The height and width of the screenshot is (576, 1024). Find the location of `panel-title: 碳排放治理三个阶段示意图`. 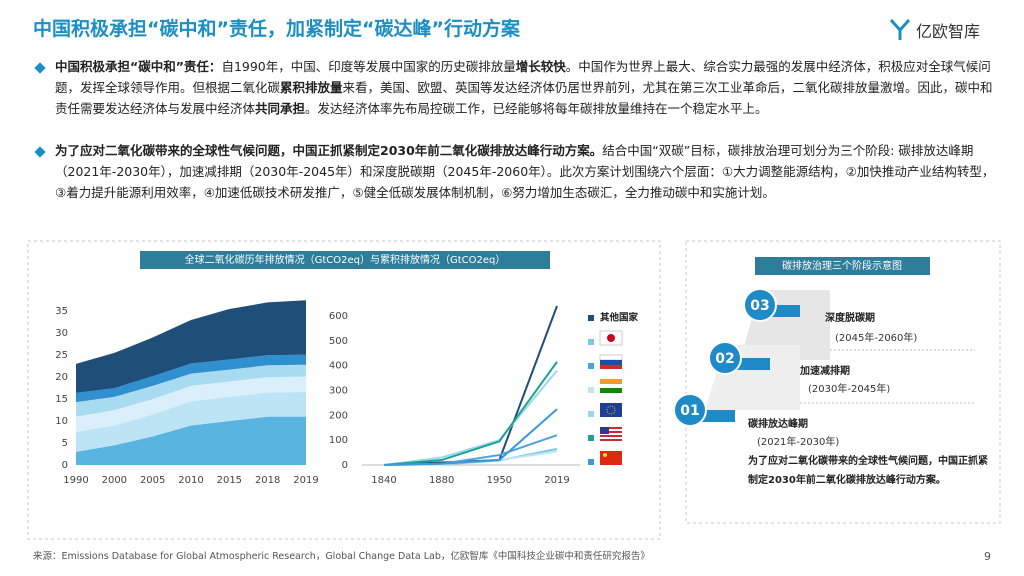

panel-title: 碳排放治理三个阶段示意图 is located at coordinates (842, 265).